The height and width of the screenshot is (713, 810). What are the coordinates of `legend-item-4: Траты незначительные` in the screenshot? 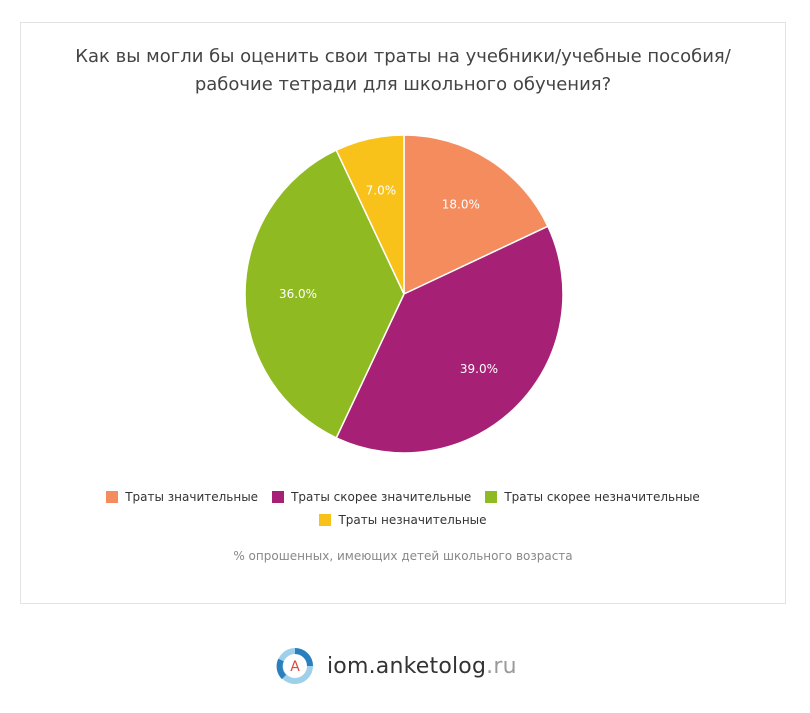 It's located at (403, 519).